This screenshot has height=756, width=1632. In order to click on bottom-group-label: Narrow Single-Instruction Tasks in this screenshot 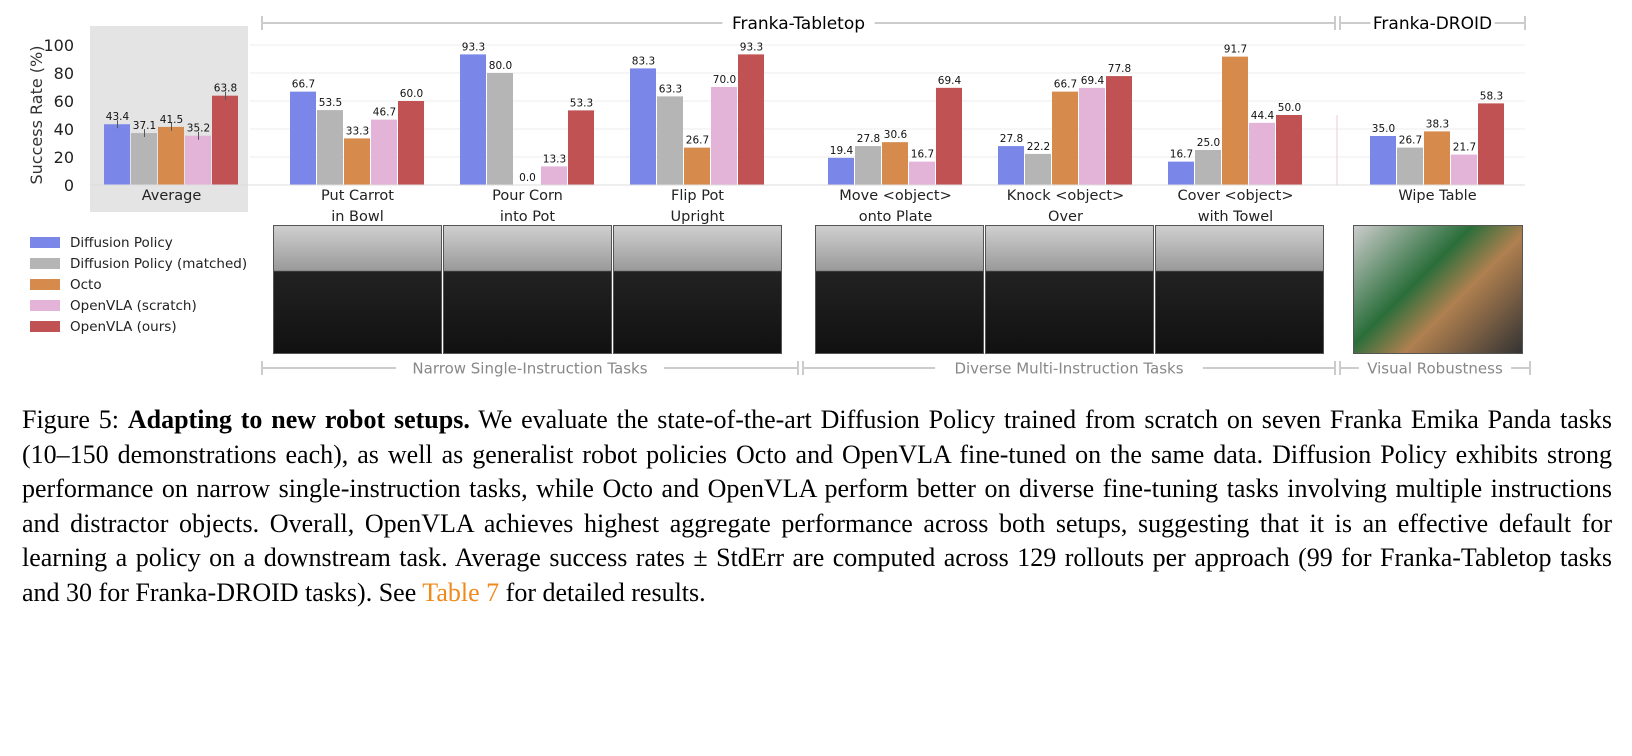, I will do `click(529, 368)`.